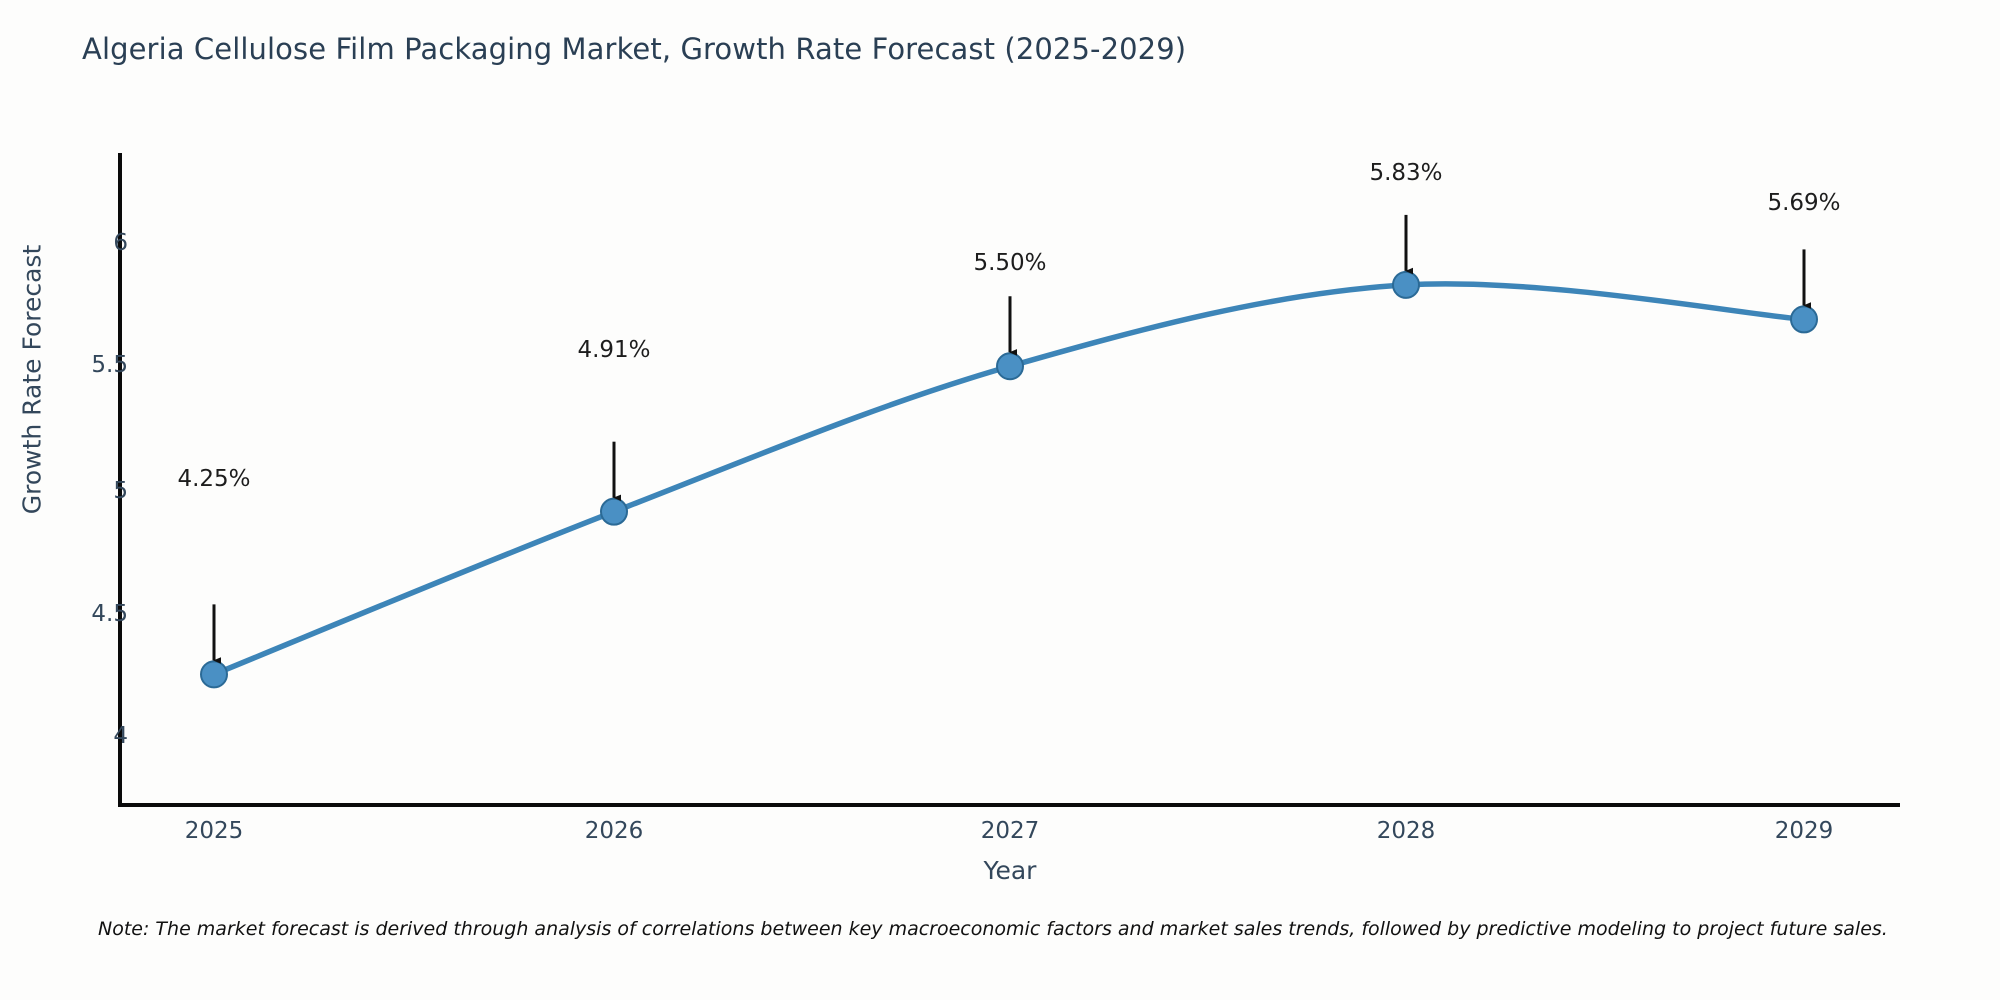 The width and height of the screenshot is (2000, 1000). What do you see at coordinates (109, 614) in the screenshot?
I see `y-tick-label-4-5: 4.5` at bounding box center [109, 614].